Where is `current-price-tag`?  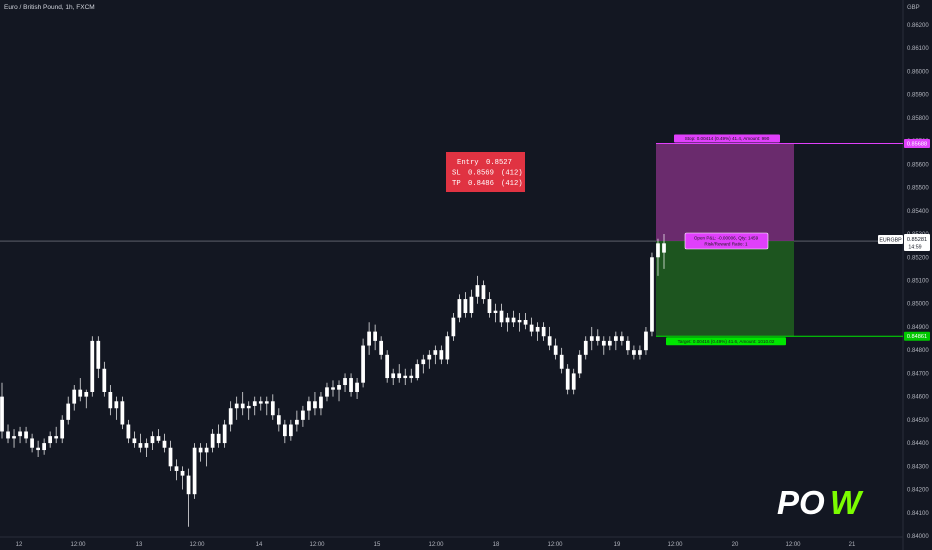 current-price-tag is located at coordinates (917, 242).